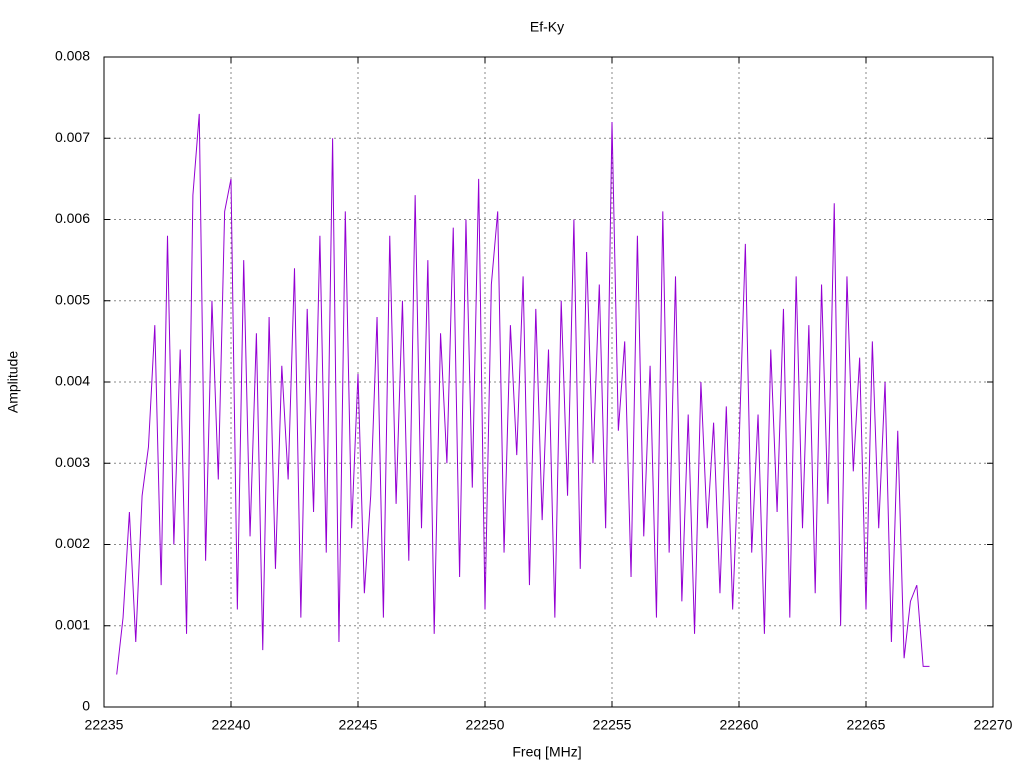 The width and height of the screenshot is (1024, 768). I want to click on y-tick-label: 0.008, so click(72, 56).